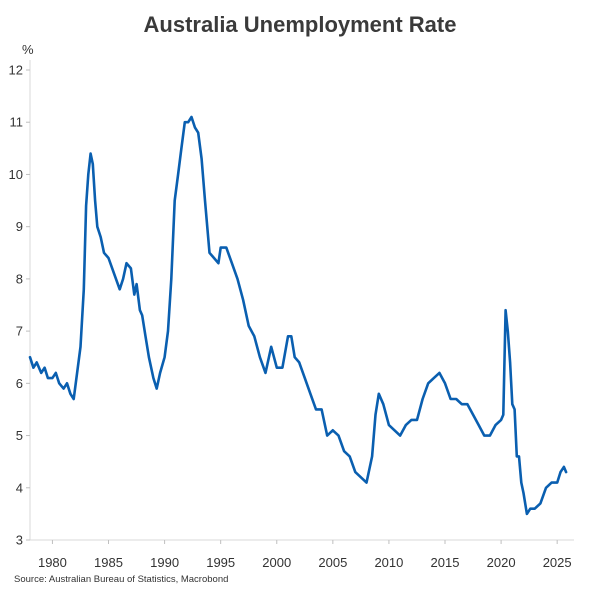  Describe the element at coordinates (501, 562) in the screenshot. I see `x-tick-label: 2020` at that location.